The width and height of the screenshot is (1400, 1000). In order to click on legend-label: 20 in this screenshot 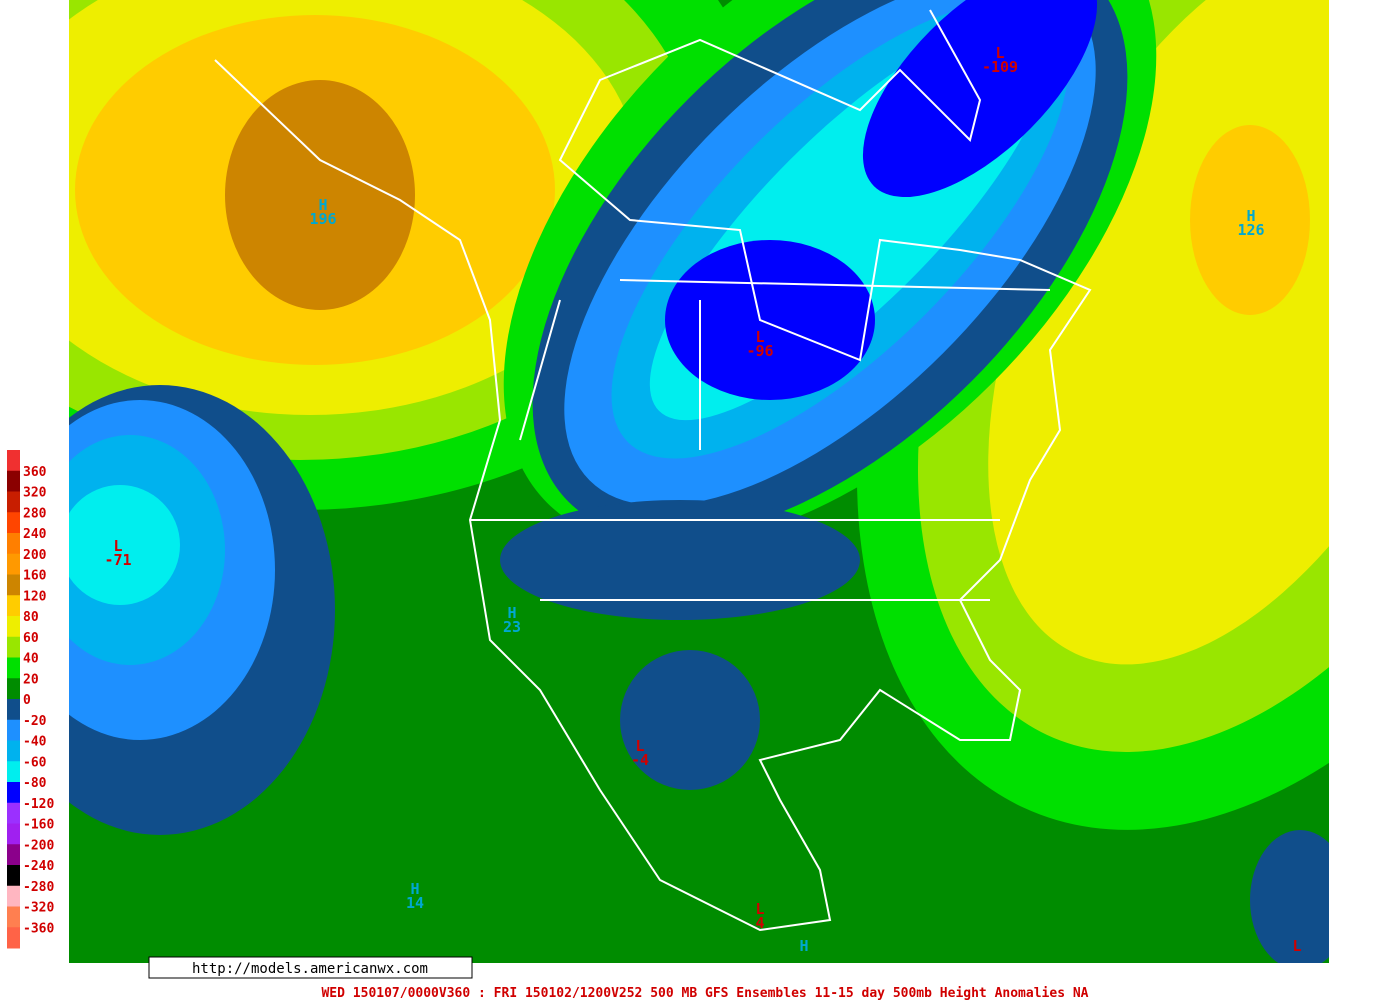, I will do `click(31, 679)`.